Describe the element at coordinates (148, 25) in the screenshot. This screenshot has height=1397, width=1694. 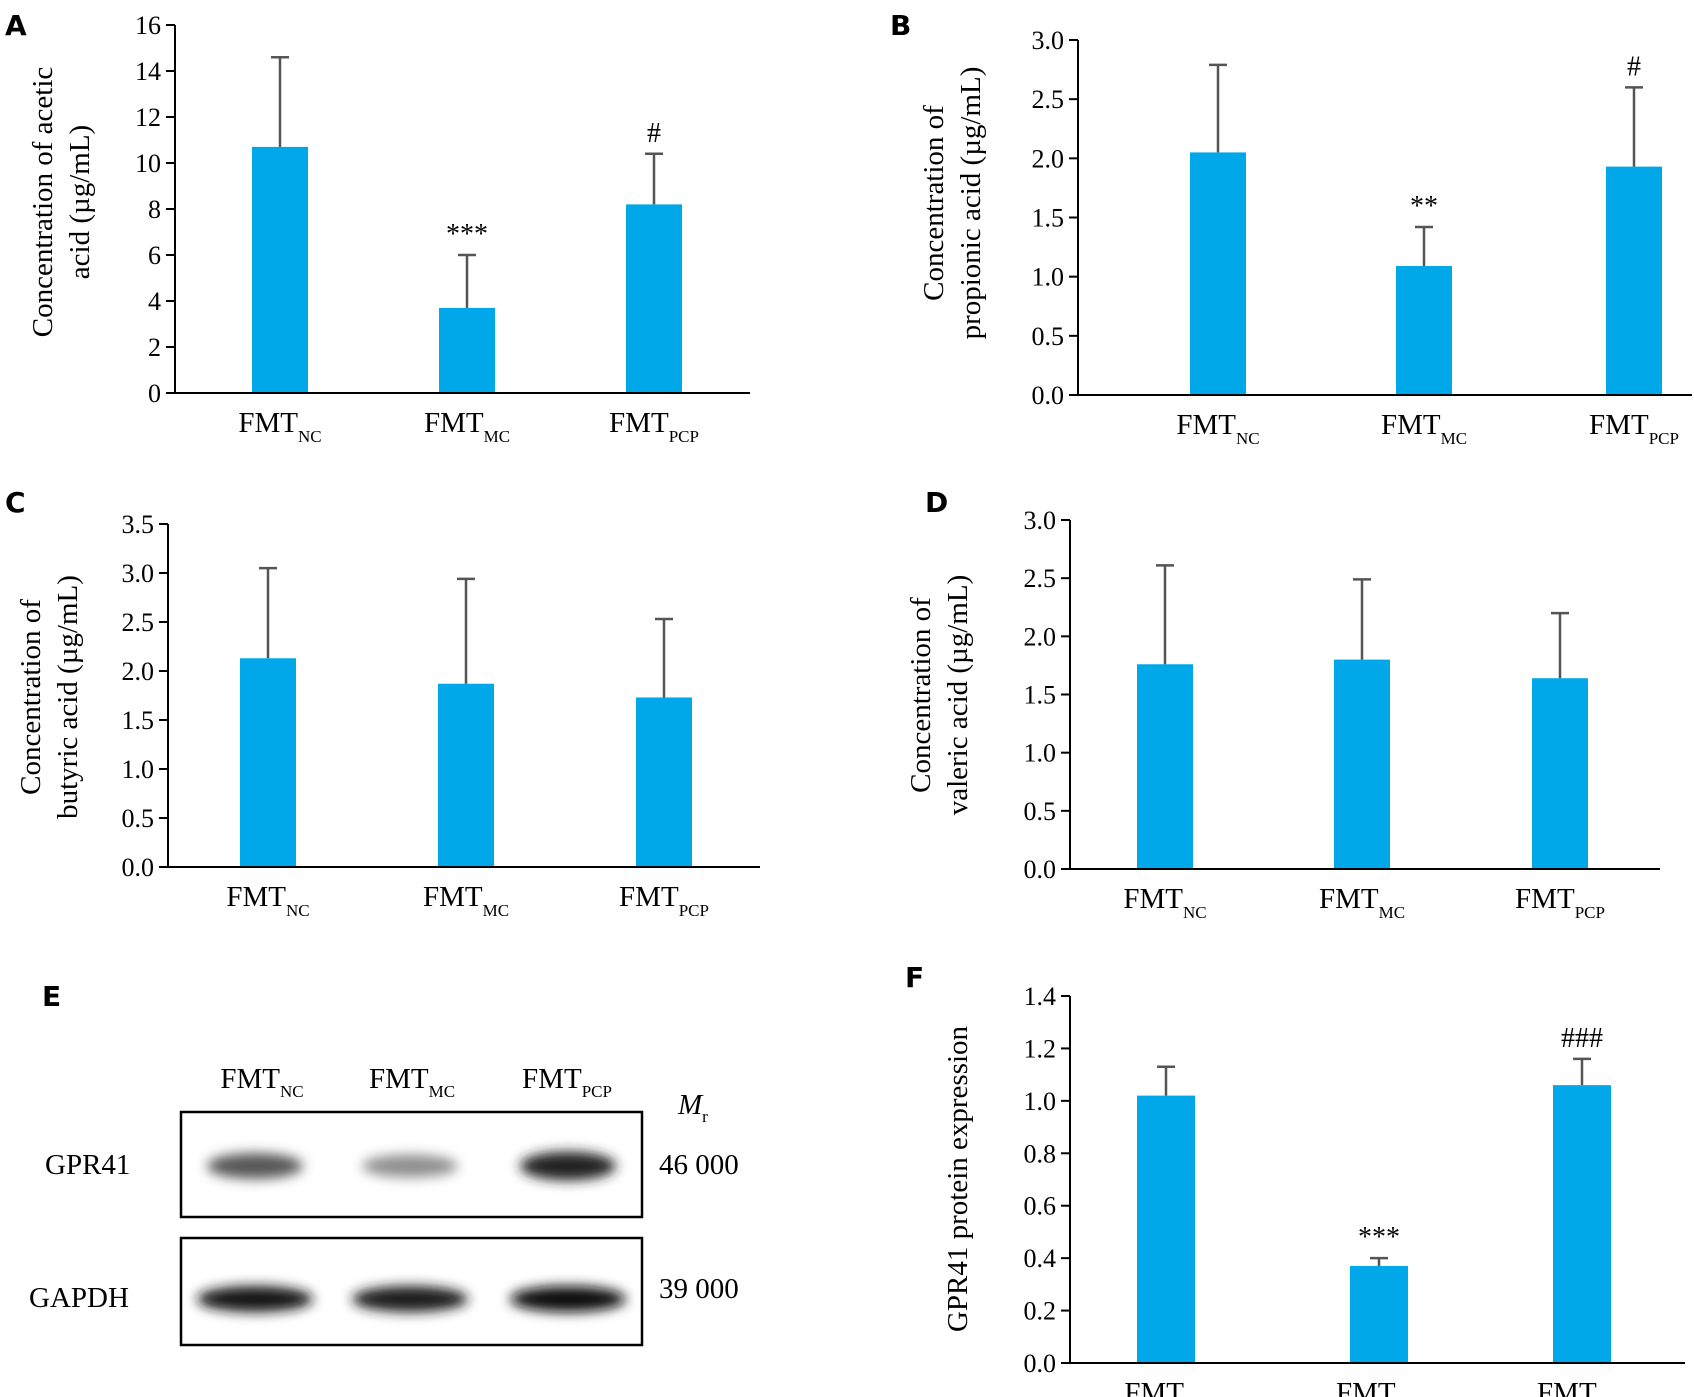
I see `y-tick-label: 16` at that location.